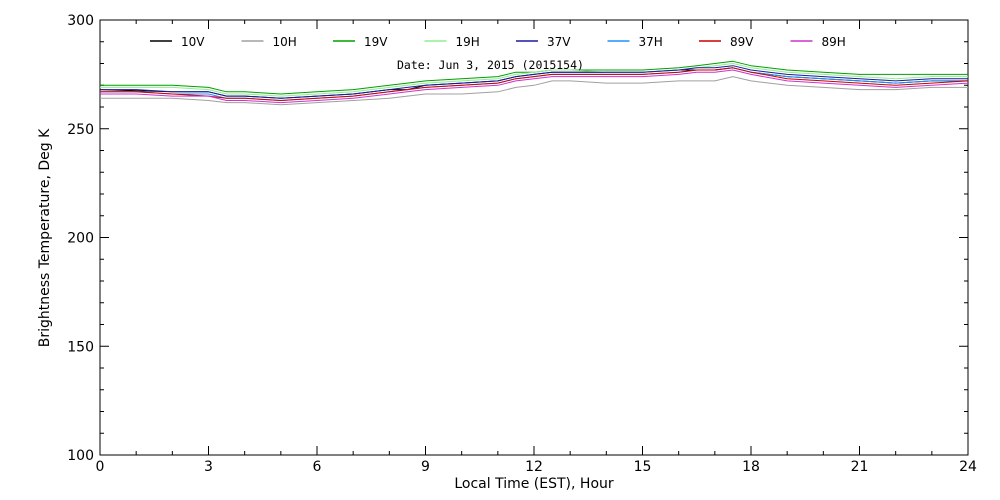 Image resolution: width=1000 pixels, height=500 pixels. What do you see at coordinates (80, 347) in the screenshot?
I see `y-tick-label: 150` at bounding box center [80, 347].